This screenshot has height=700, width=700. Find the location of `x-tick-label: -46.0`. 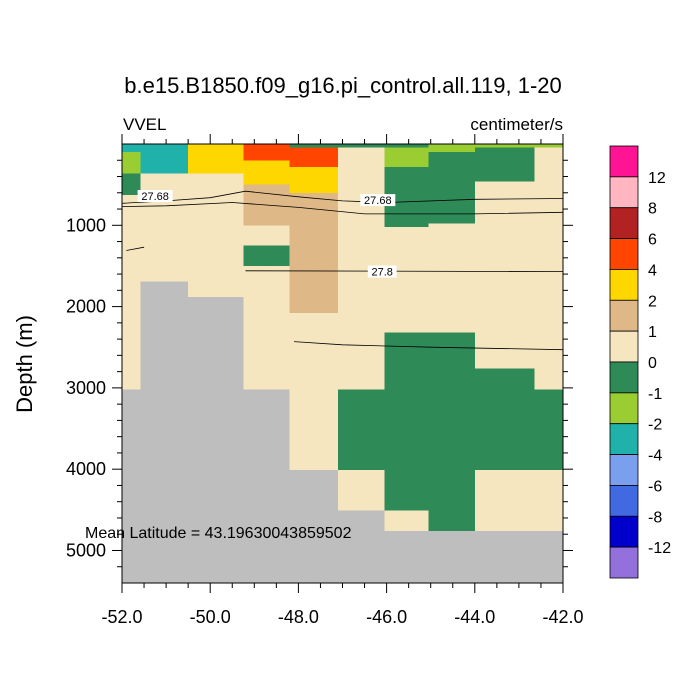

x-tick-label: -46.0 is located at coordinates (386, 617).